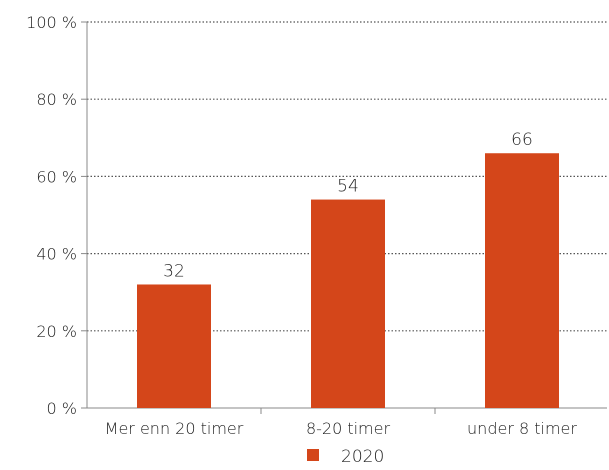 This screenshot has width=609, height=470. Describe the element at coordinates (62, 408) in the screenshot. I see `y-tick-label-0: 0 %` at that location.